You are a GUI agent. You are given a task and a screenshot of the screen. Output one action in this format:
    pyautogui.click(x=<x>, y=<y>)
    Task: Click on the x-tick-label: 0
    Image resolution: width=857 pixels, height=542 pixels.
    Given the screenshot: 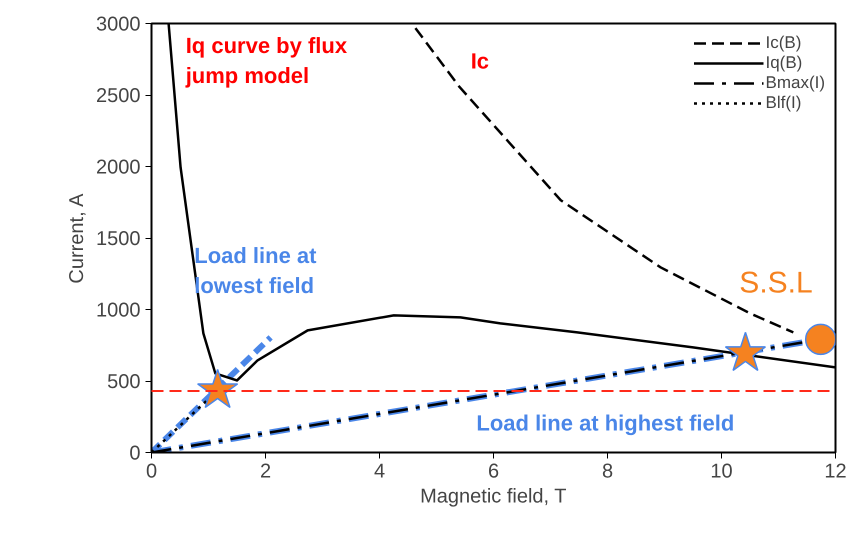 What is the action you would take?
    pyautogui.click(x=152, y=471)
    